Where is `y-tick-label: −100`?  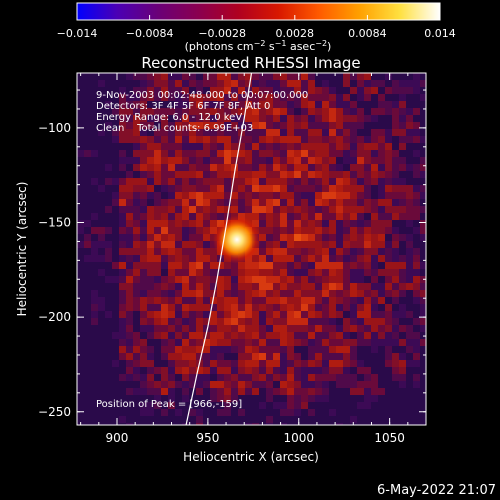 y-tick-label: −100 is located at coordinates (54, 128).